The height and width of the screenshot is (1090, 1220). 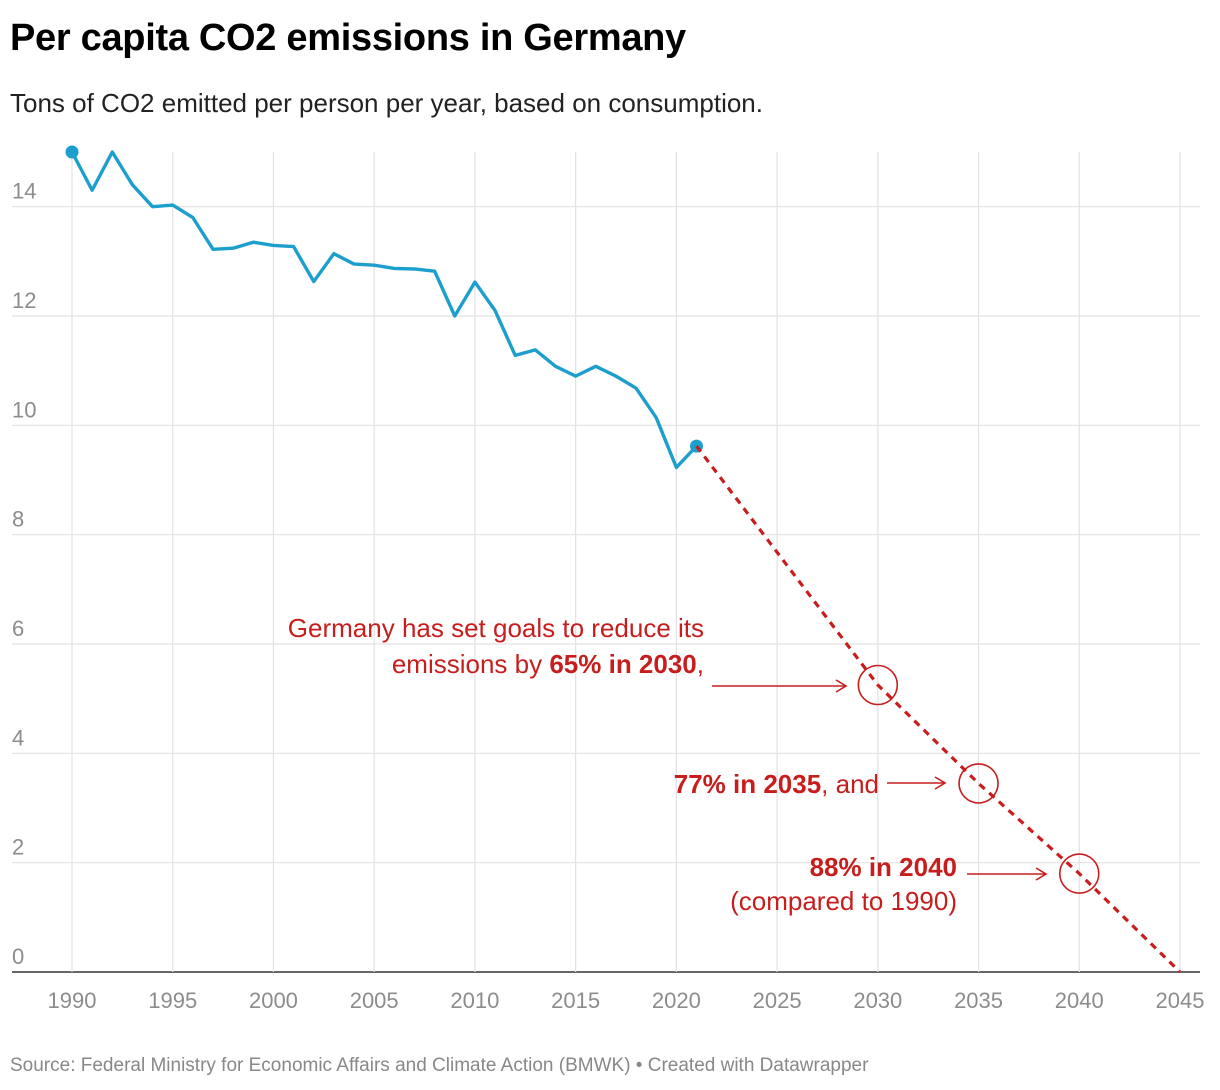 What do you see at coordinates (676, 1000) in the screenshot?
I see `x-tick-label-2020: 2020` at bounding box center [676, 1000].